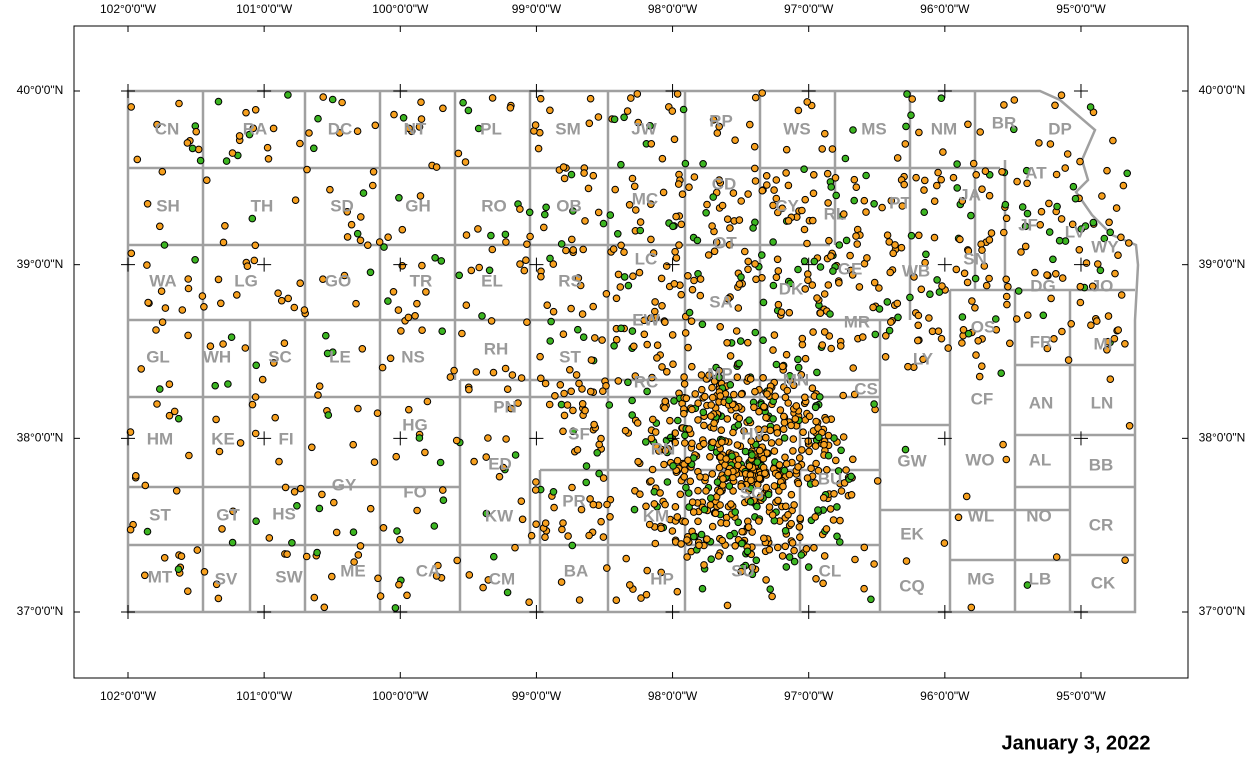 Image resolution: width=1256 pixels, height=769 pixels. What do you see at coordinates (1075, 231) in the screenshot?
I see `county-label: LV` at bounding box center [1075, 231].